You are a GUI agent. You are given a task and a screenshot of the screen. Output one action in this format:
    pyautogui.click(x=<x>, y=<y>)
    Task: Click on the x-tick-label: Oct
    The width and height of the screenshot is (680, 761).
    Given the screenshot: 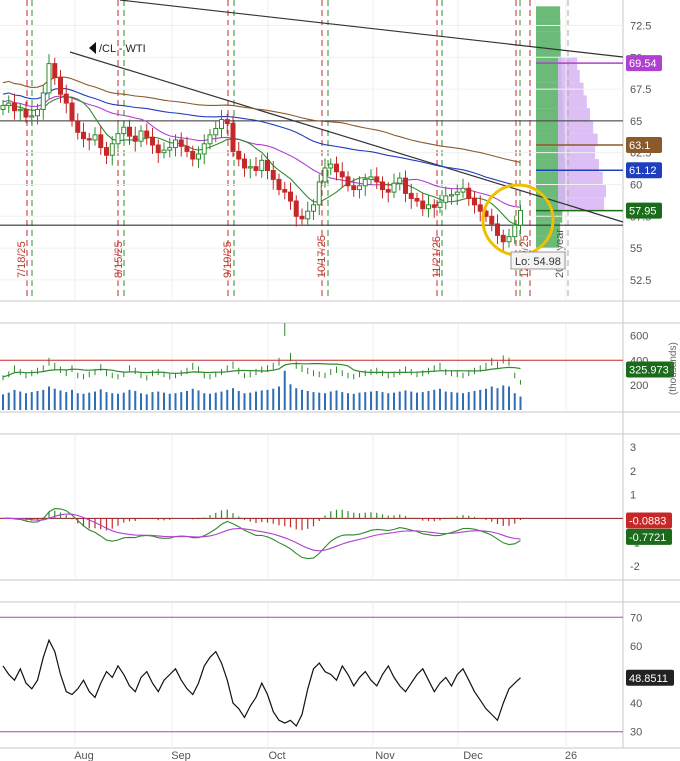 What is the action you would take?
    pyautogui.click(x=276, y=755)
    